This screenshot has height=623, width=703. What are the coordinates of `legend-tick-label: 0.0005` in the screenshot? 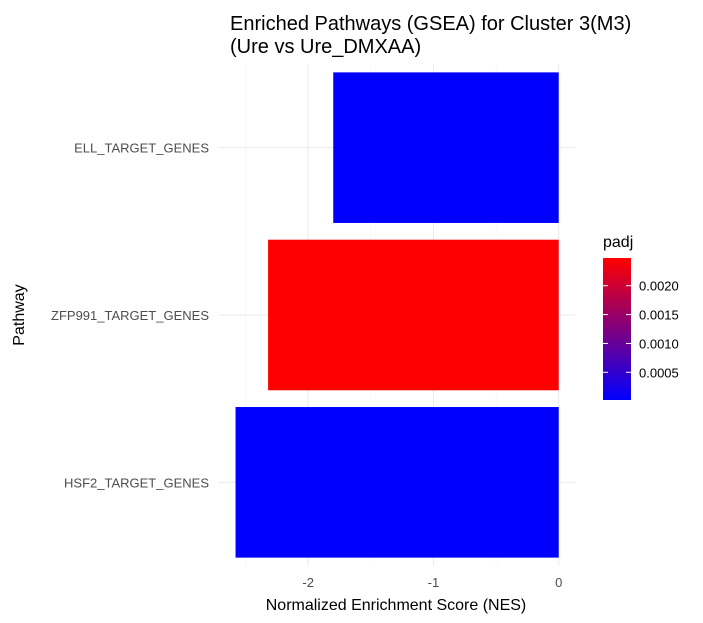 It's located at (659, 372).